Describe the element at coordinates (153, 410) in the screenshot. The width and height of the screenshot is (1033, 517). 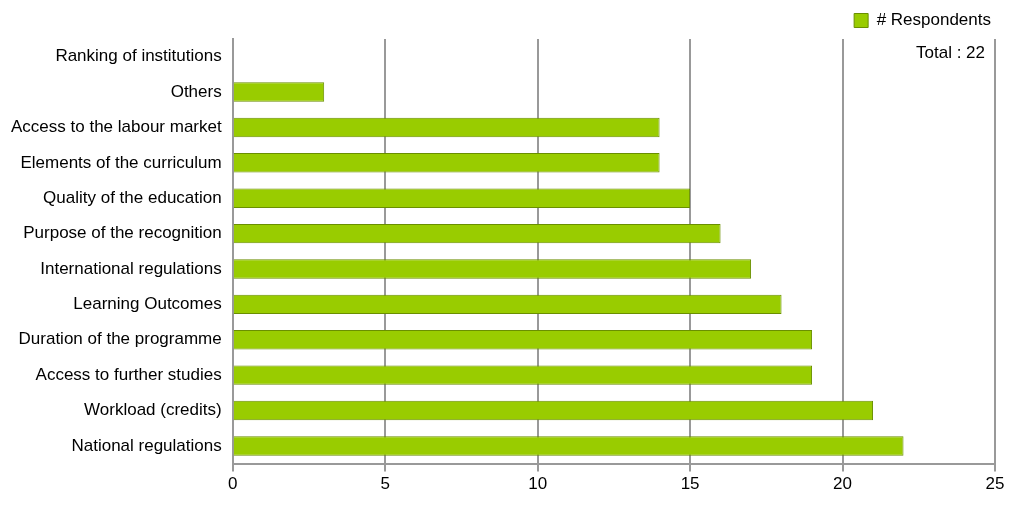
I see `y-tick-label: Workload (credits)` at that location.